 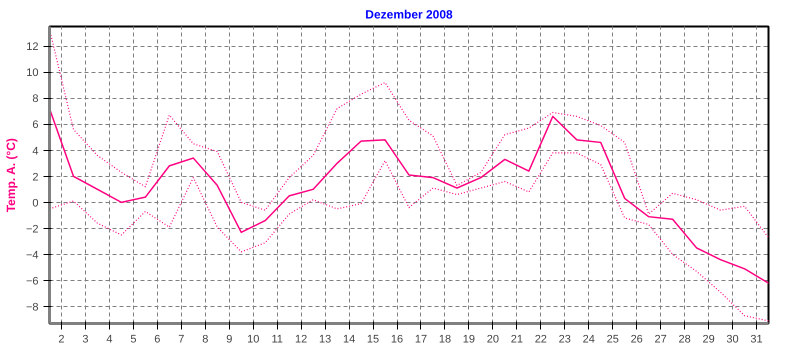 What do you see at coordinates (756, 340) in the screenshot?
I see `x-tick-label: 31` at bounding box center [756, 340].